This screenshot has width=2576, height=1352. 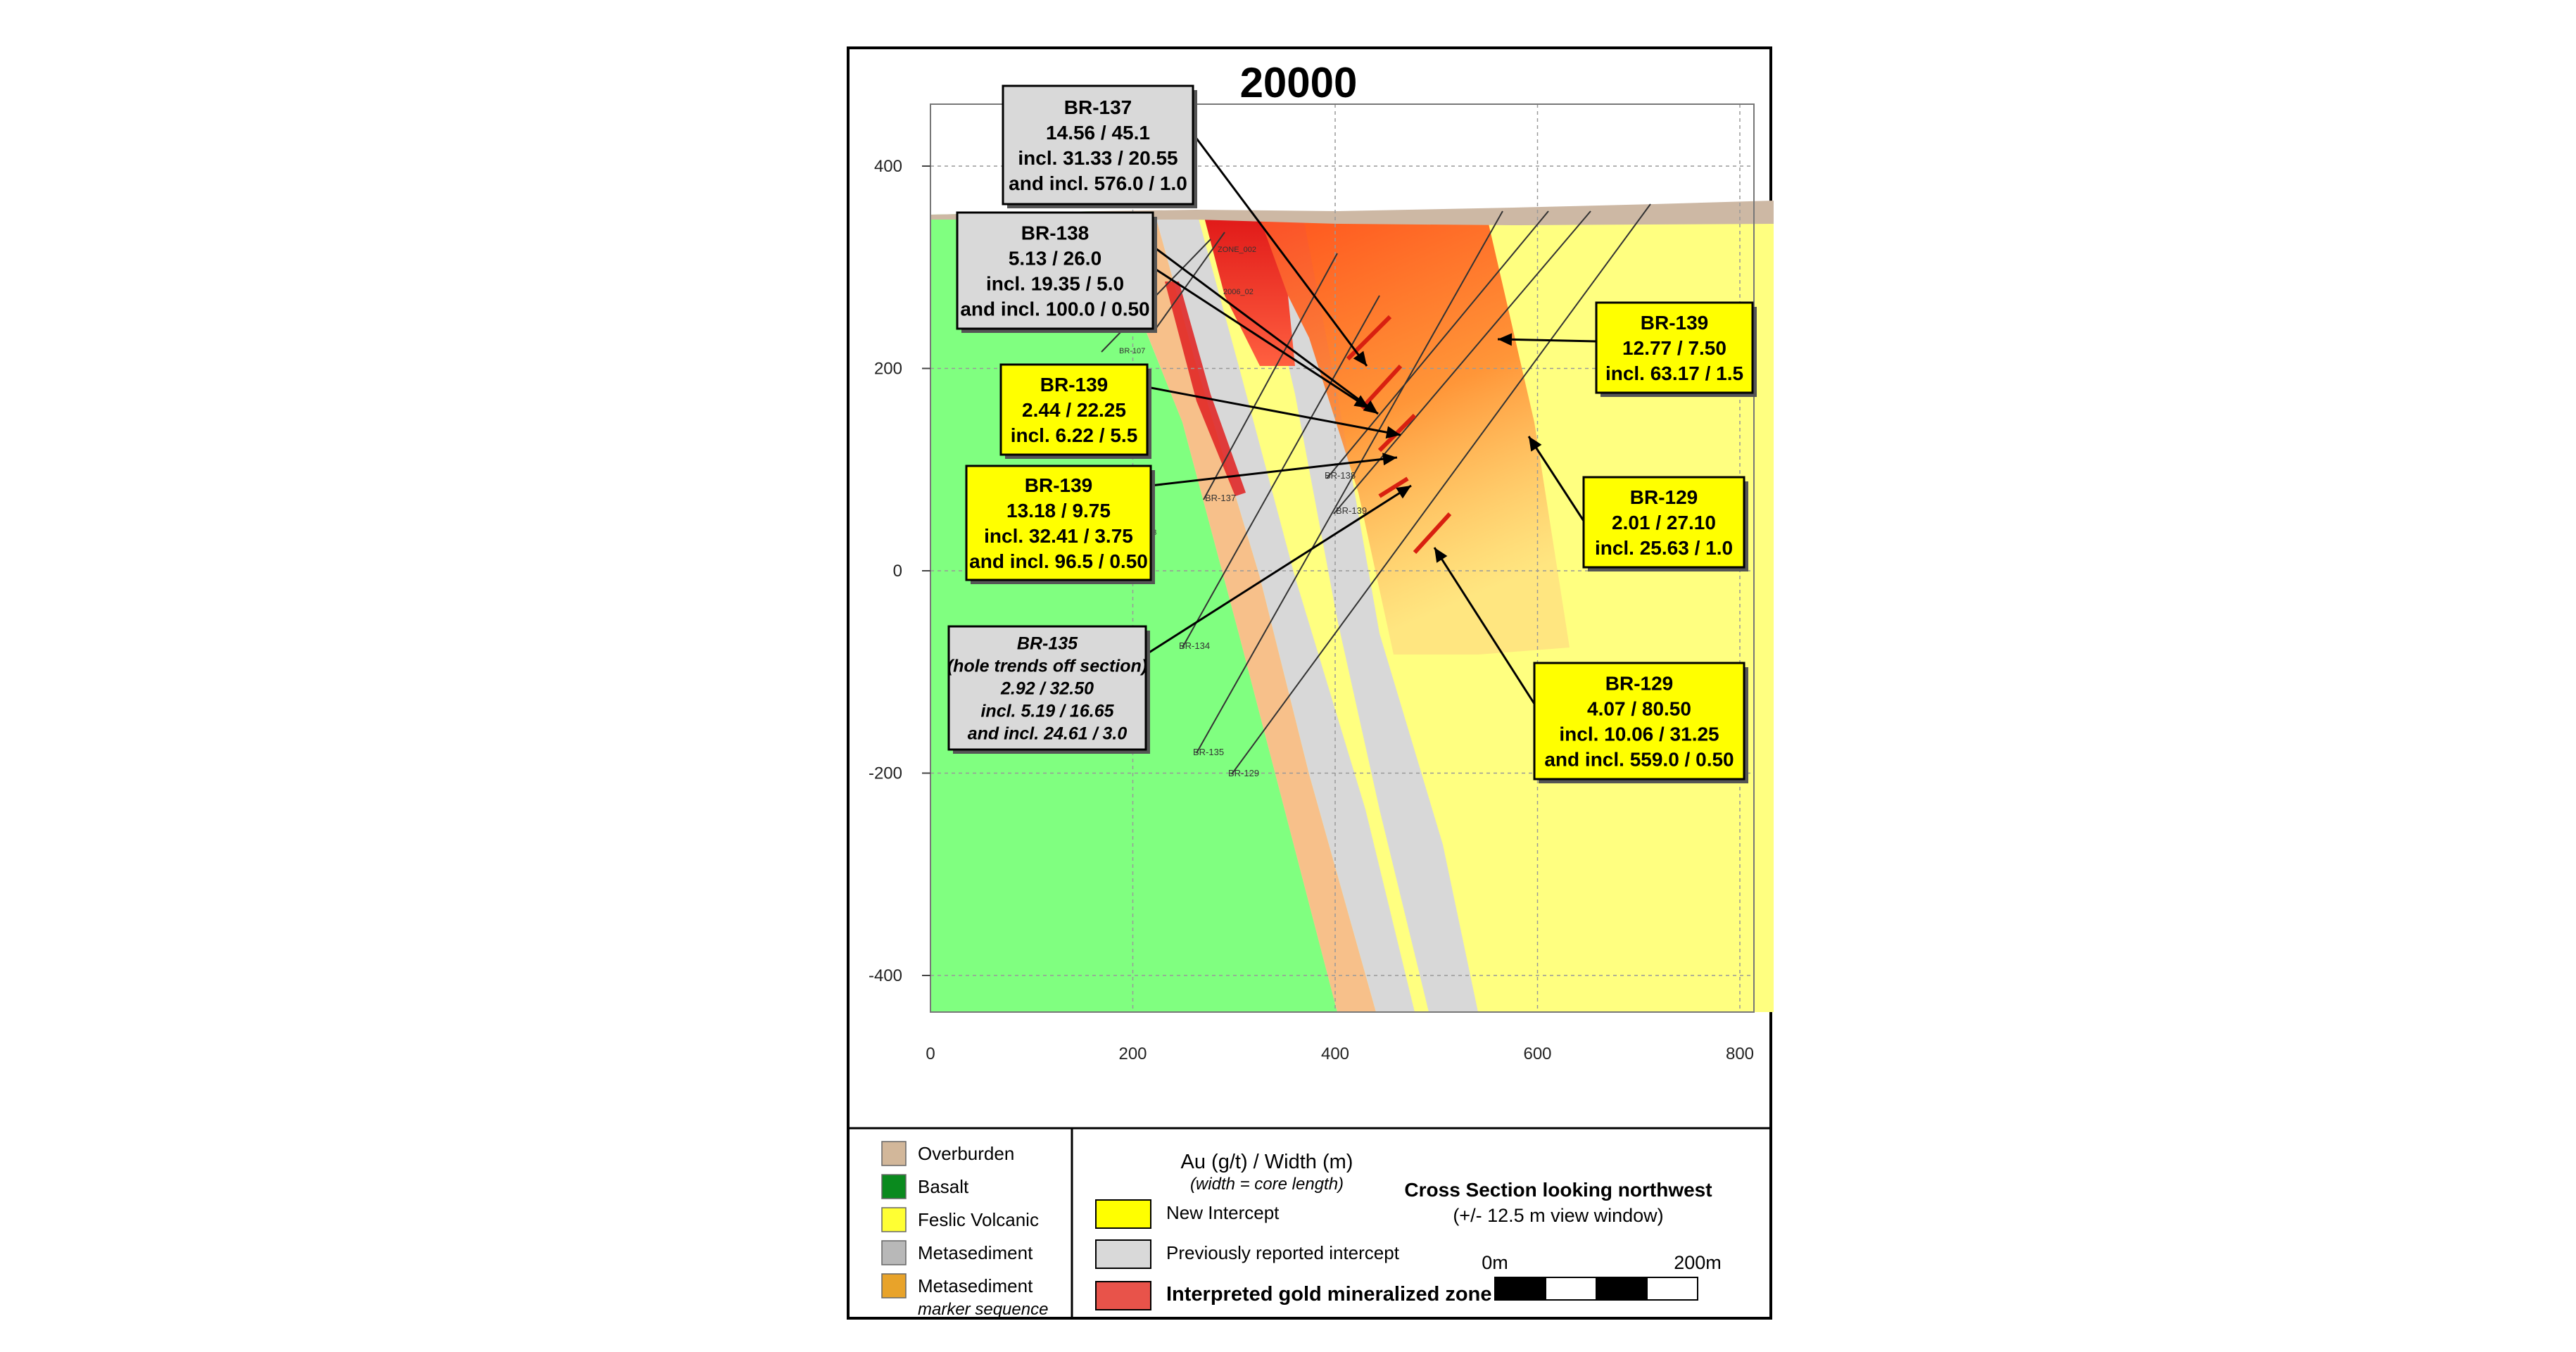 I want to click on metasediment-marker-unit, so click(x=1237, y=611).